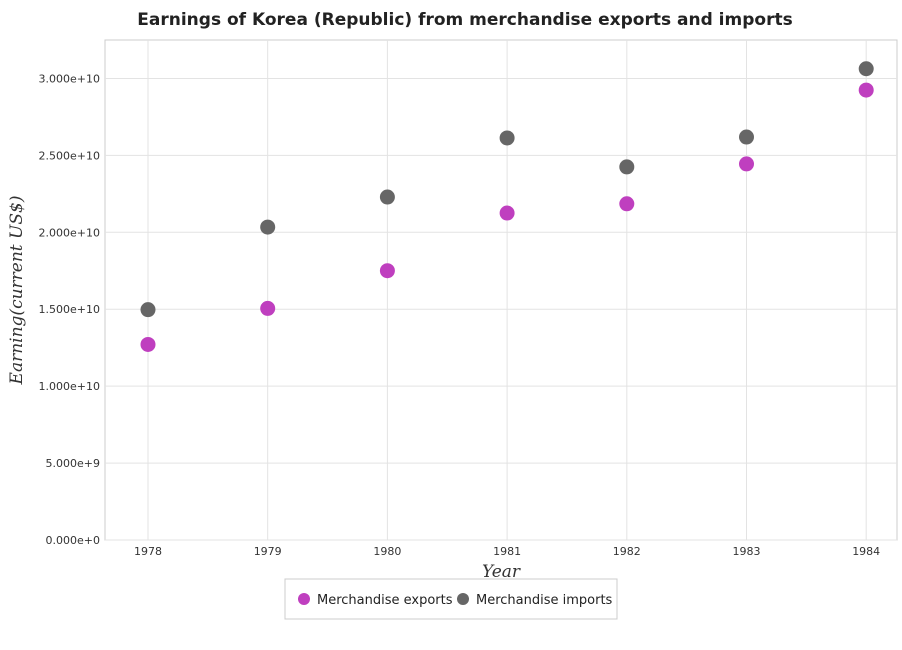 This screenshot has width=902, height=650. Describe the element at coordinates (501, 572) in the screenshot. I see `x-axis-title: Year` at that location.